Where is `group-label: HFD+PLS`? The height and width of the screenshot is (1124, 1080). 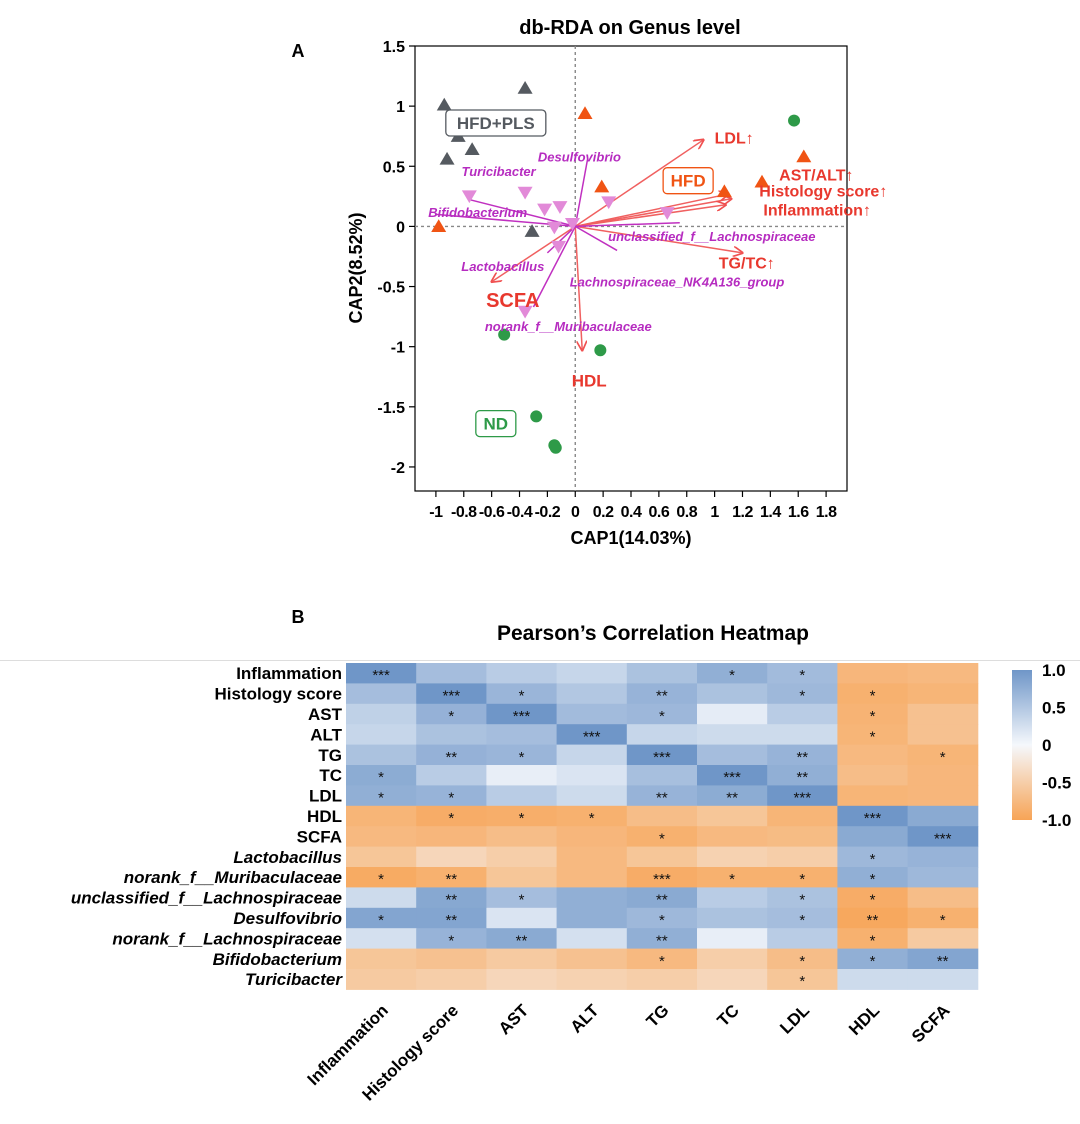
group-label: HFD+PLS is located at coordinates (496, 123).